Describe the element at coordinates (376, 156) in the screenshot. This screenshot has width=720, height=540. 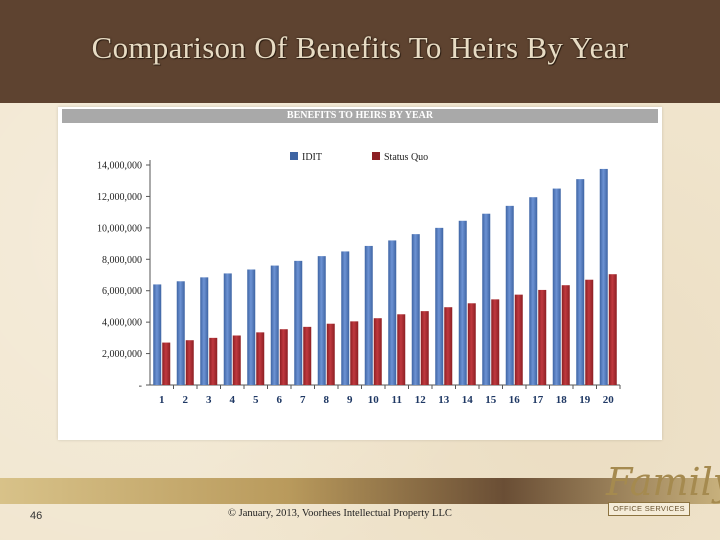
I see `legend-swatch-status-quo` at that location.